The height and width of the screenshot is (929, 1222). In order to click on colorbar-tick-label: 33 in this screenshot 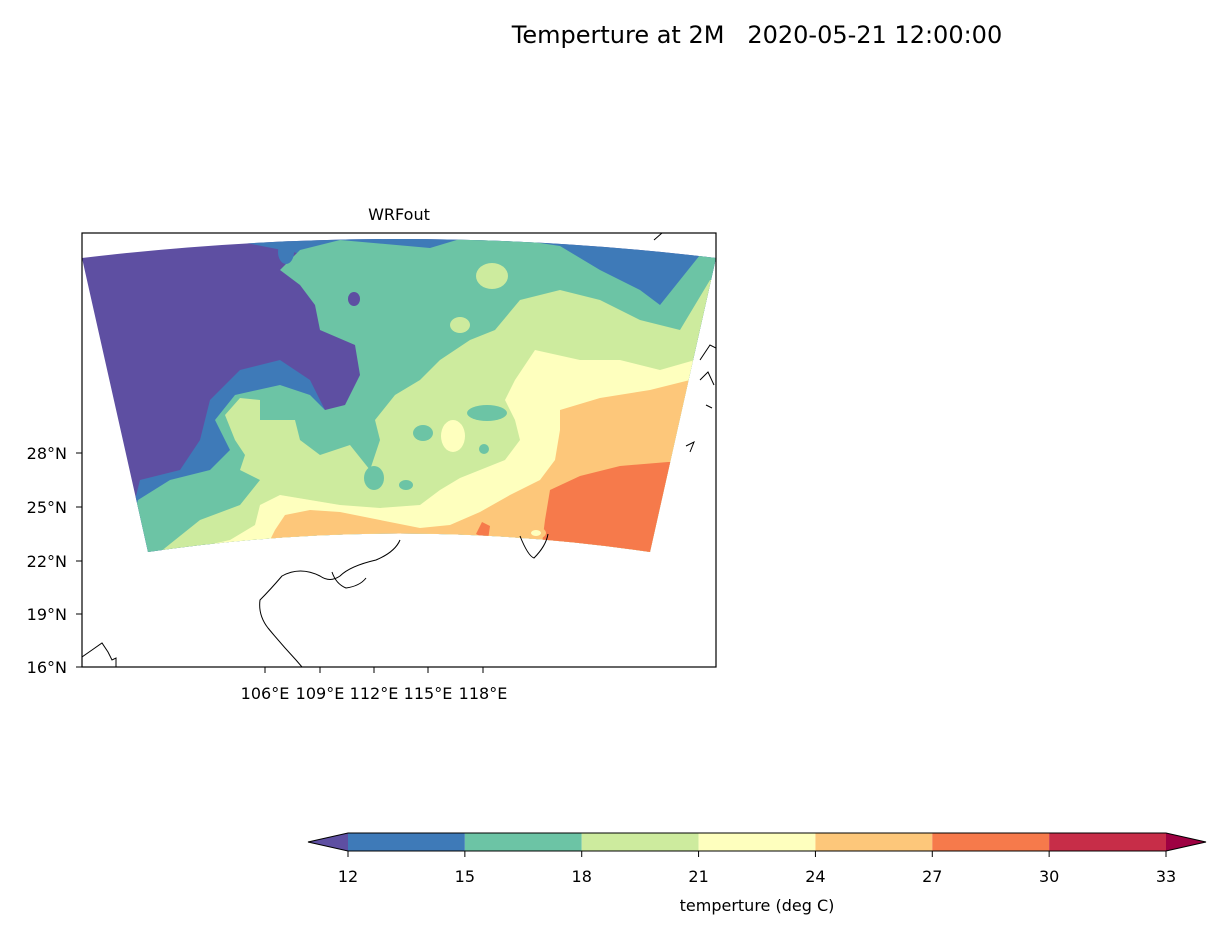, I will do `click(1166, 876)`.